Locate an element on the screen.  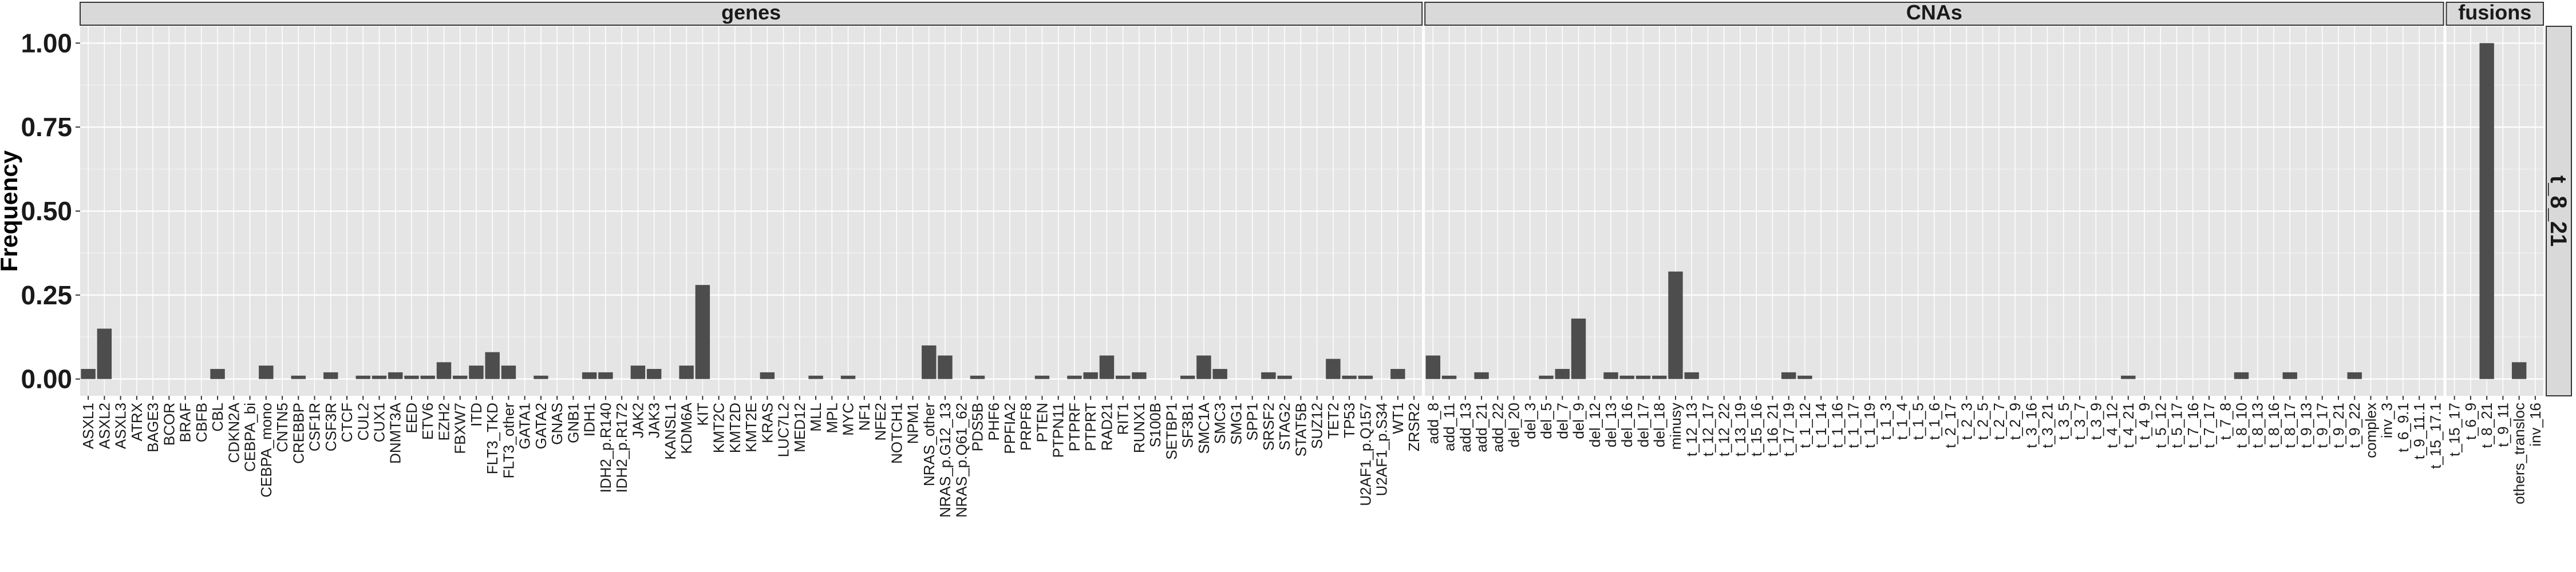
x-tick-label: ASXL2 is located at coordinates (104, 426).